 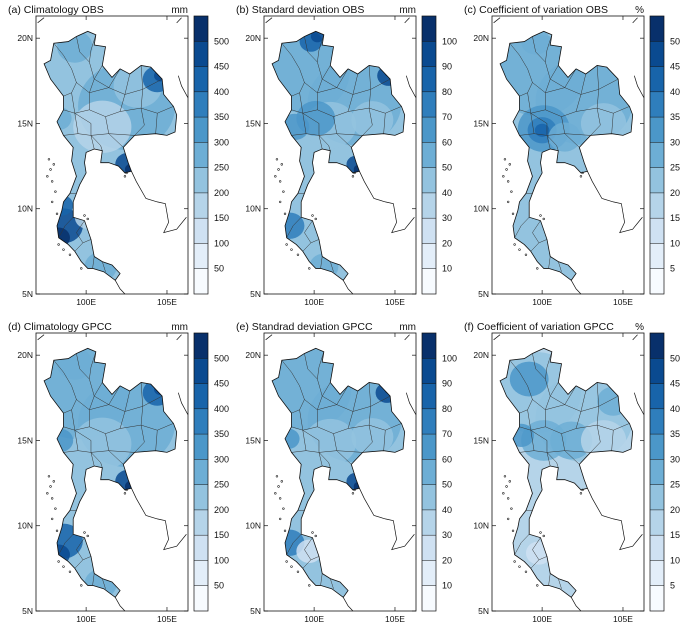 I want to click on lat-label: 5N, so click(x=483, y=611).